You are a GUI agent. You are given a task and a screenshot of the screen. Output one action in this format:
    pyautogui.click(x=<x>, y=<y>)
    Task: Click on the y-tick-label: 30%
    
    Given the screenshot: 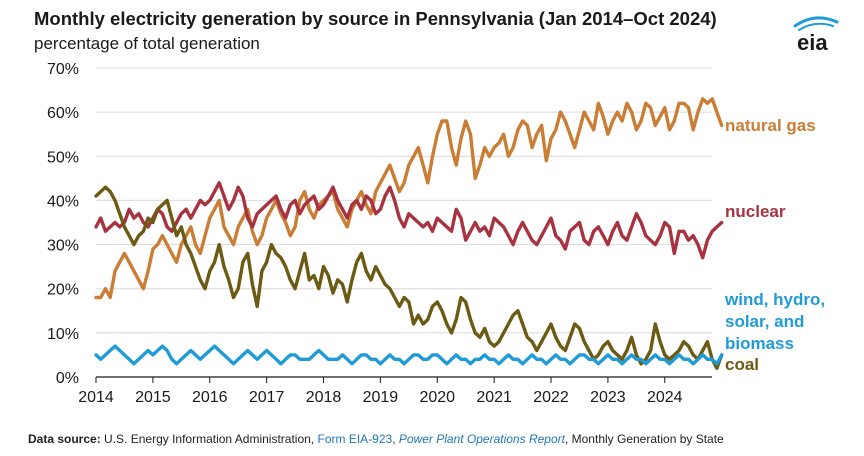 What is the action you would take?
    pyautogui.click(x=63, y=246)
    